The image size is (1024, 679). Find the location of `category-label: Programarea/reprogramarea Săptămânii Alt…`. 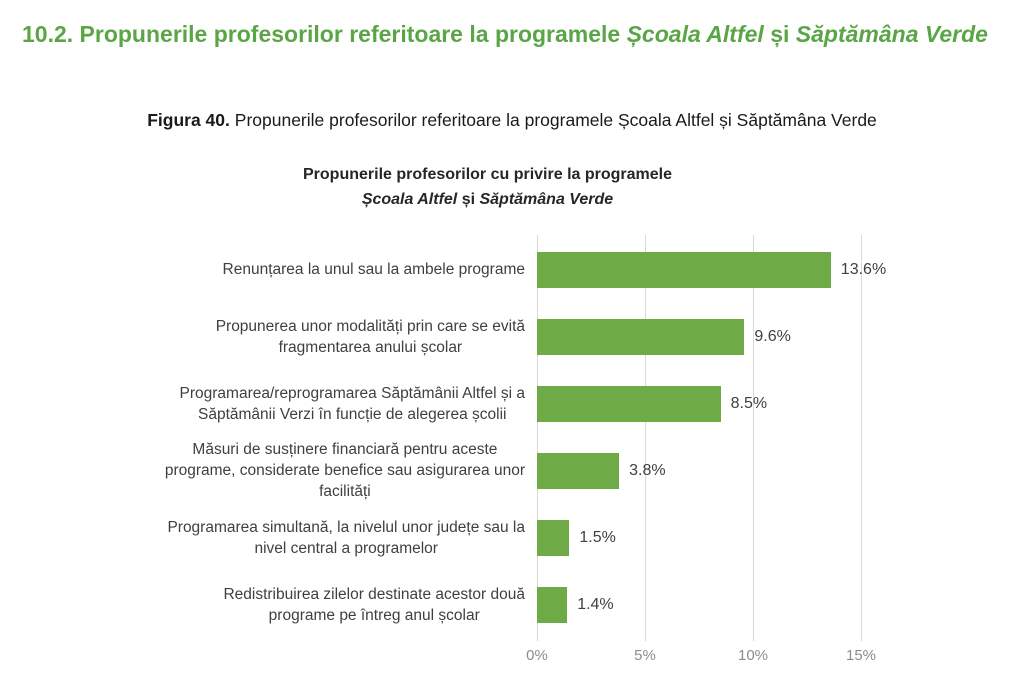

category-label: Programarea/reprogramarea Săptămânii Alt… is located at coordinates (352, 403).